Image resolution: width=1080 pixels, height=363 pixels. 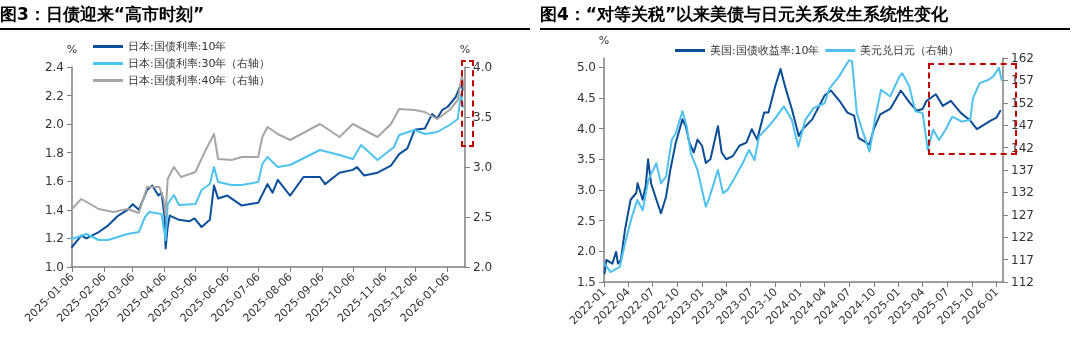 What do you see at coordinates (586, 159) in the screenshot?
I see `y-tick-label: 3.5` at bounding box center [586, 159].